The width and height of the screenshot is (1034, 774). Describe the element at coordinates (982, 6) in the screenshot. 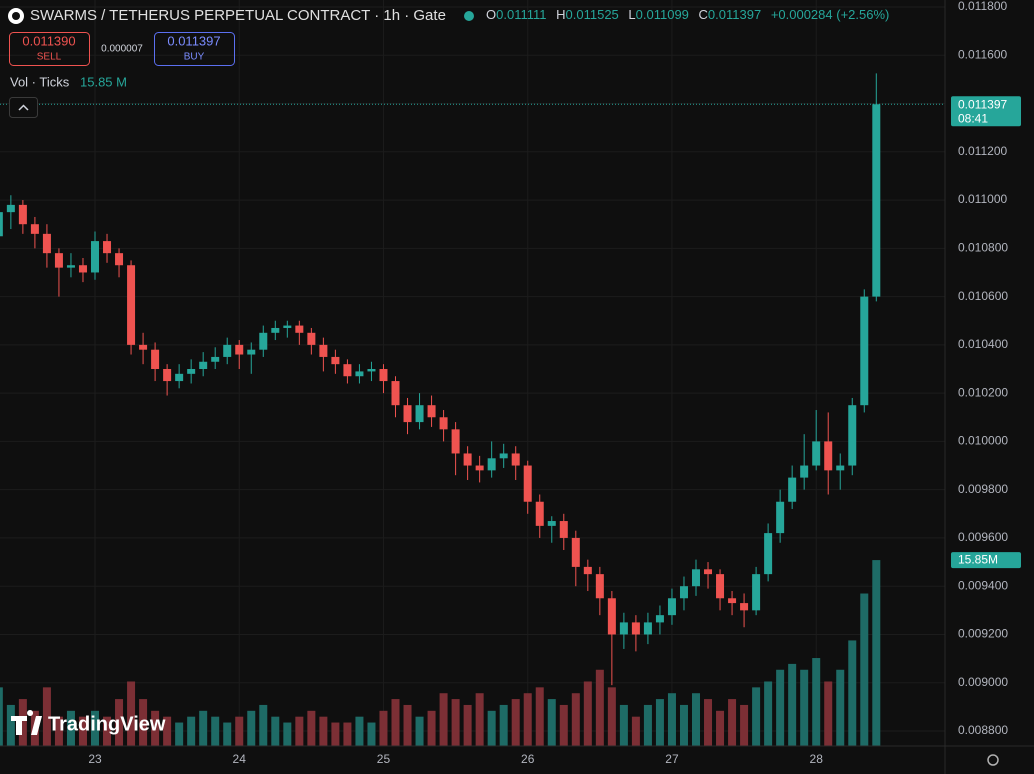

I see `y-tick-label: 0.011800` at that location.